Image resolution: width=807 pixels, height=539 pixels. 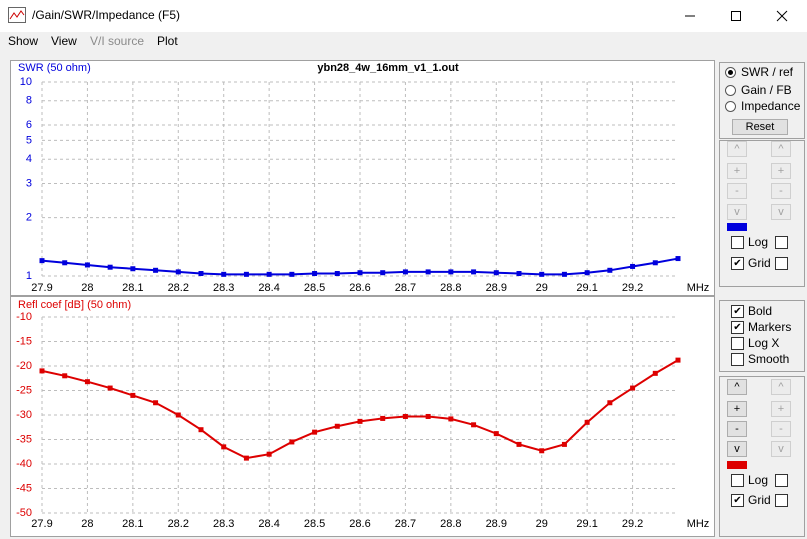 What do you see at coordinates (769, 359) in the screenshot?
I see `checkbox-label: Smooth` at bounding box center [769, 359].